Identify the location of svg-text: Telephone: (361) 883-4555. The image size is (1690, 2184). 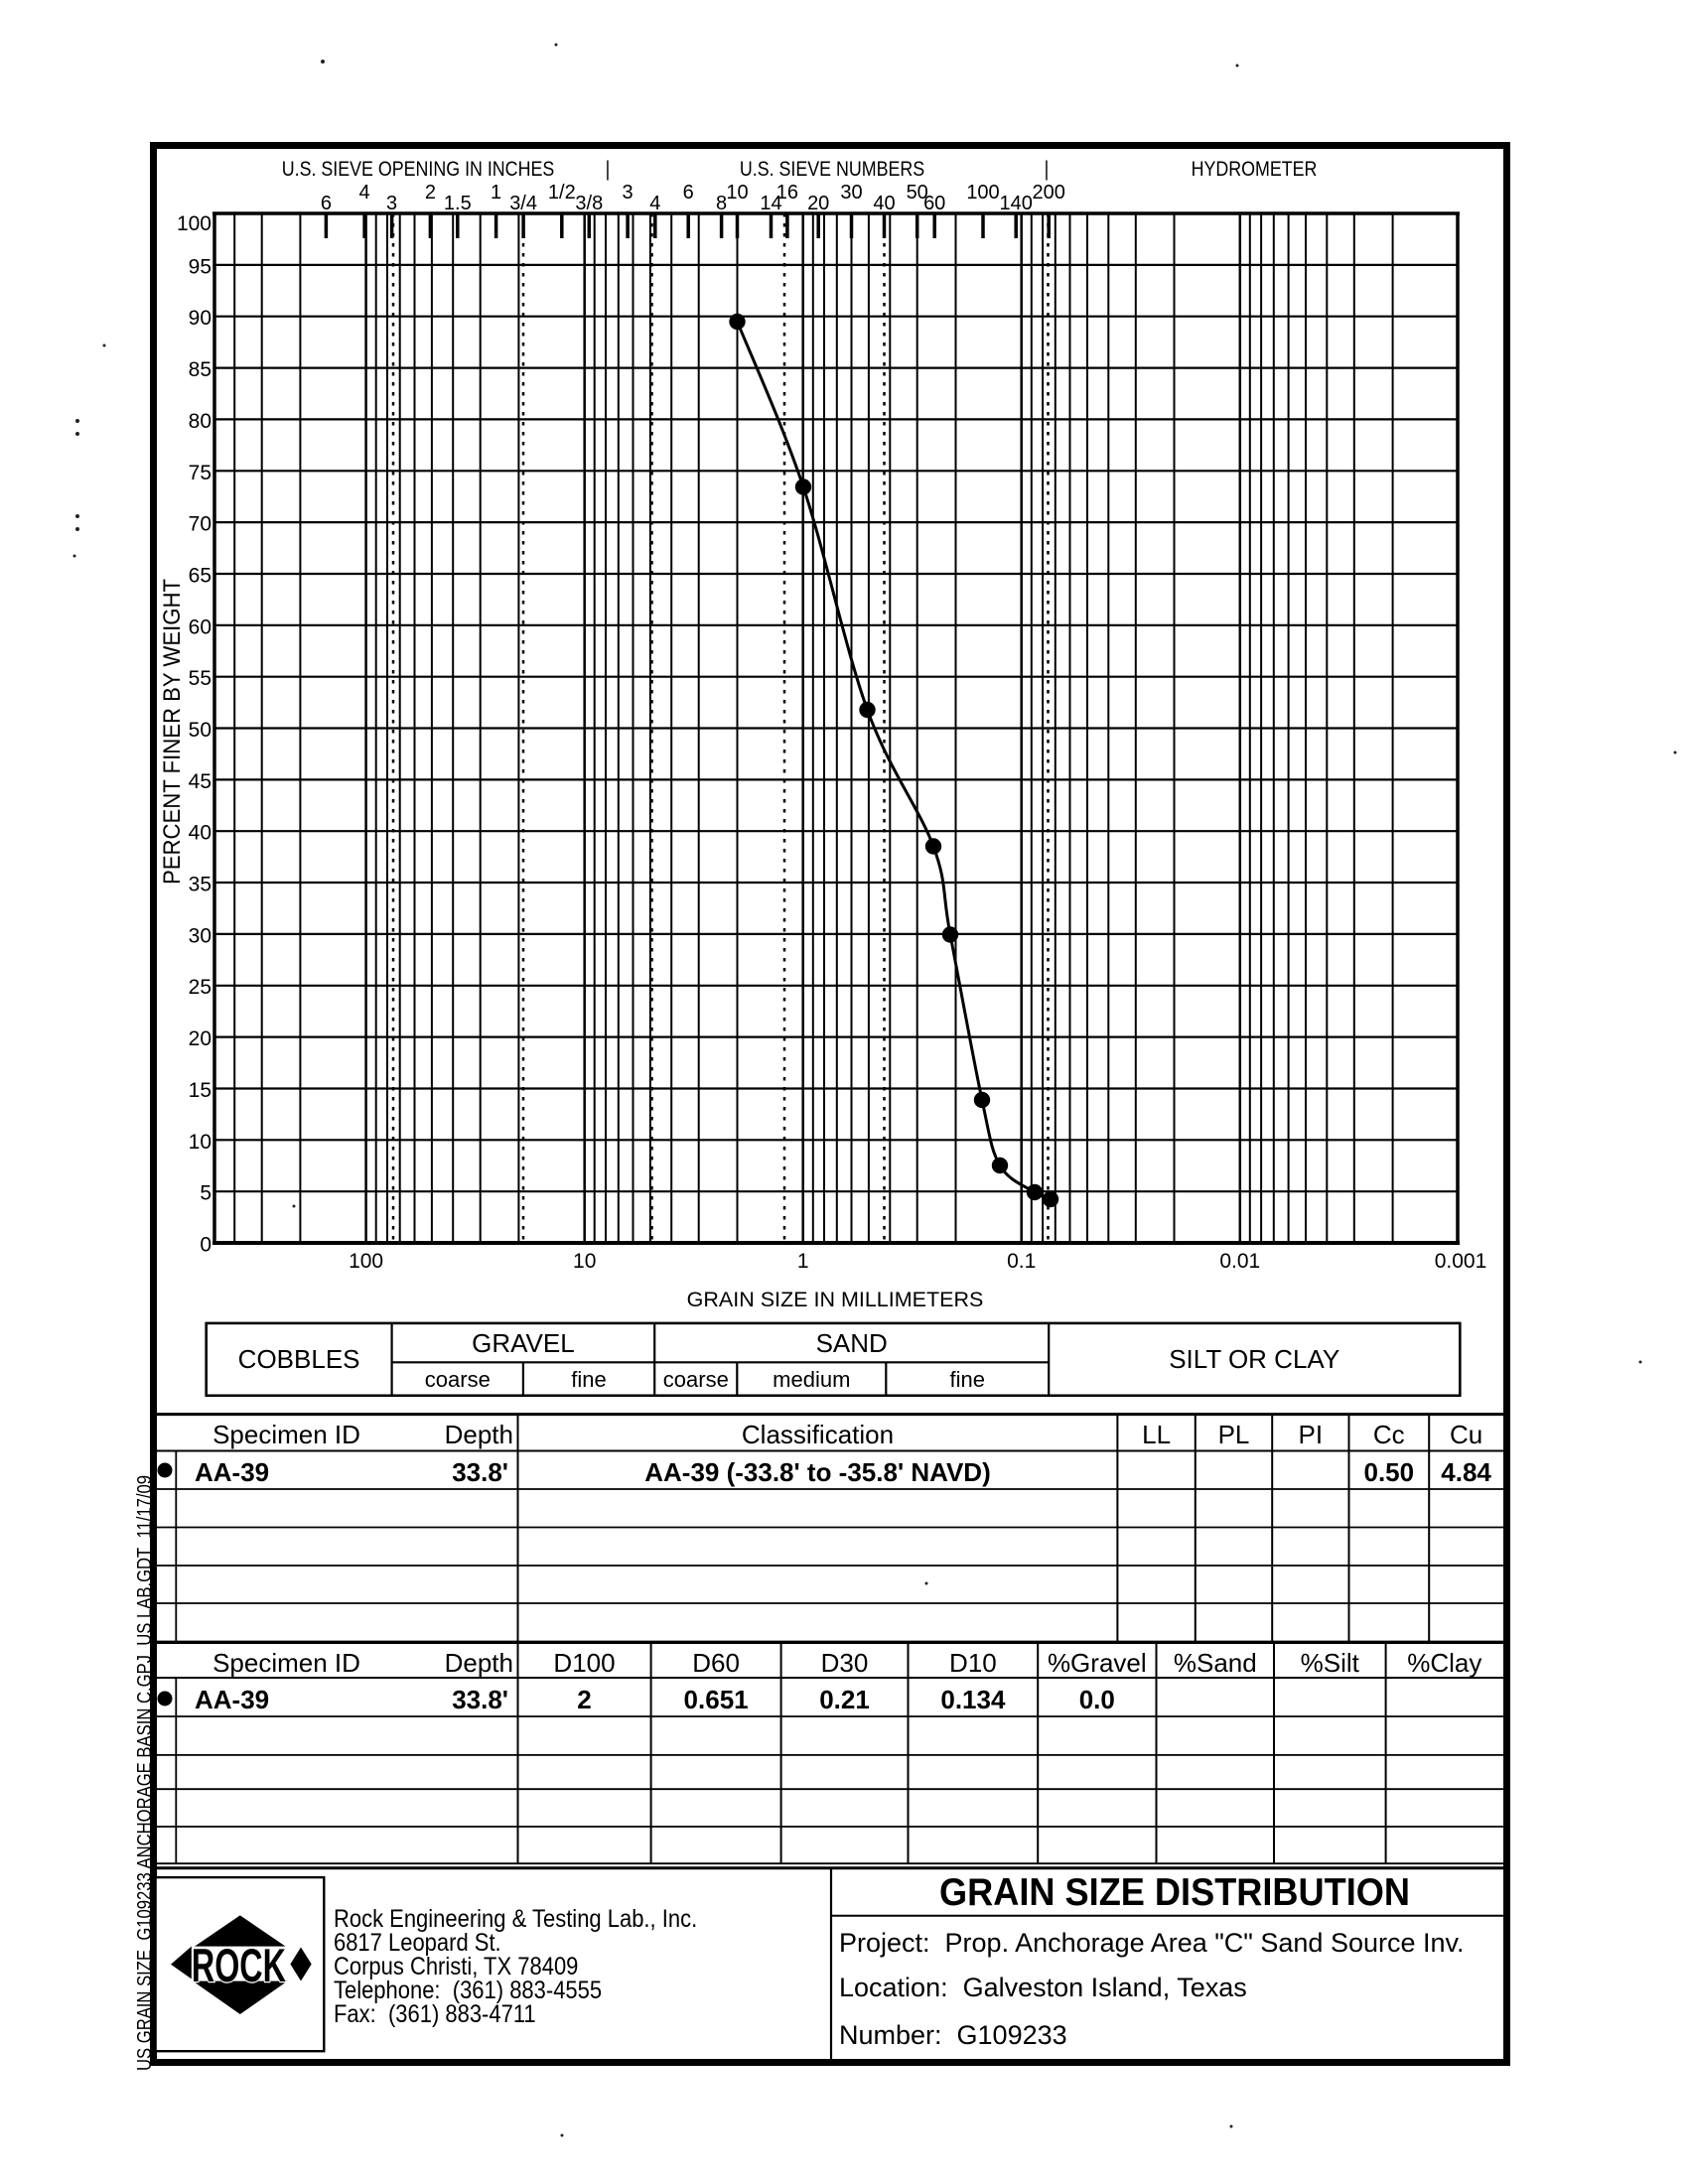
(468, 1990).